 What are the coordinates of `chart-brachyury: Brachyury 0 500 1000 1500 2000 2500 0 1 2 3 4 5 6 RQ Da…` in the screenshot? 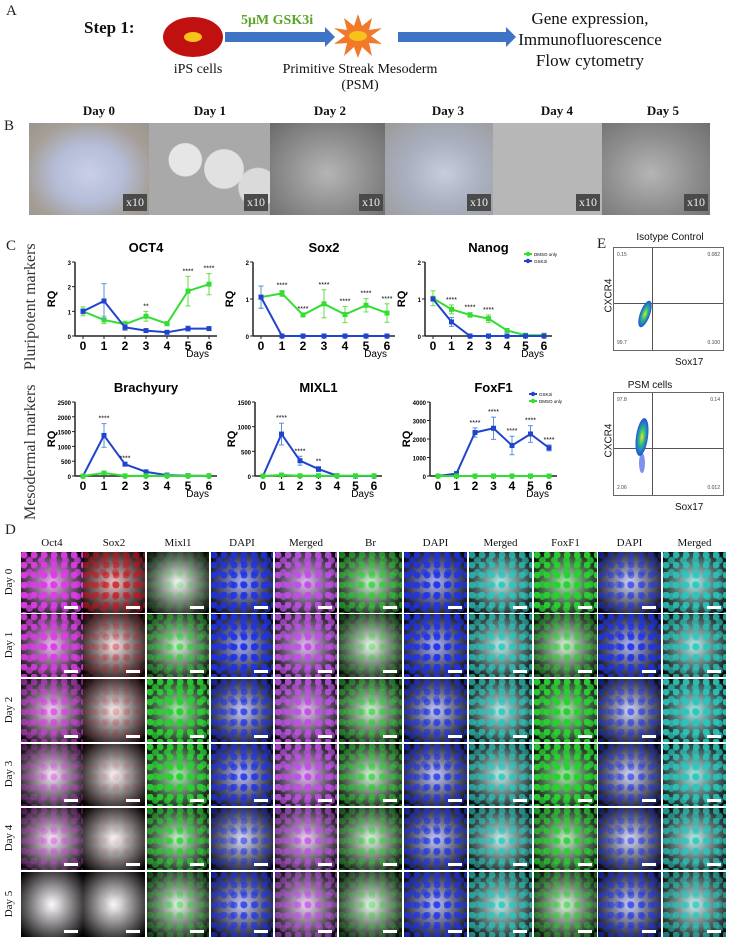 It's located at (132, 441).